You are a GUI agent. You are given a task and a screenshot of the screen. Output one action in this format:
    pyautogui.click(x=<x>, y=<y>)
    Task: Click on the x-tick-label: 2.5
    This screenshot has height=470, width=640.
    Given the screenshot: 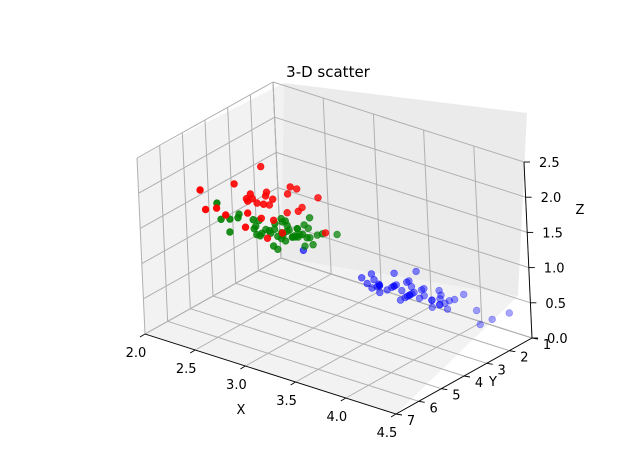 What is the action you would take?
    pyautogui.click(x=186, y=369)
    